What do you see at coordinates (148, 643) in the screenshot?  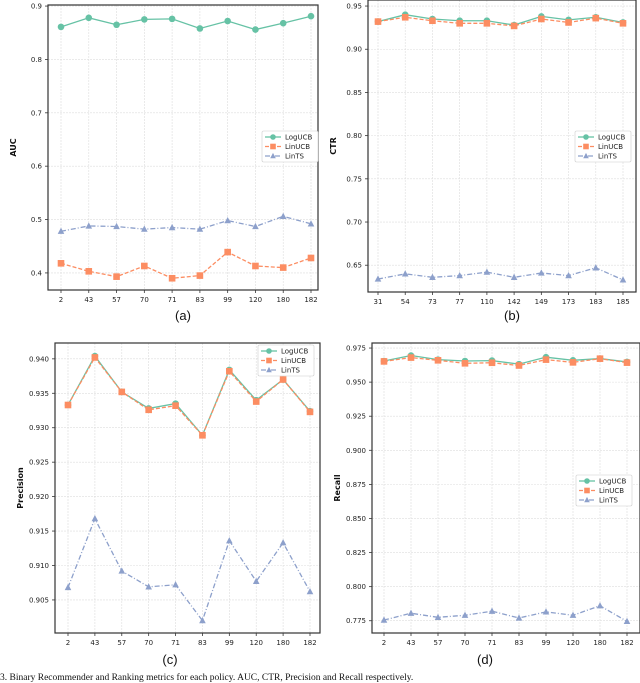 I see `x-tick-label: 70` at bounding box center [148, 643].